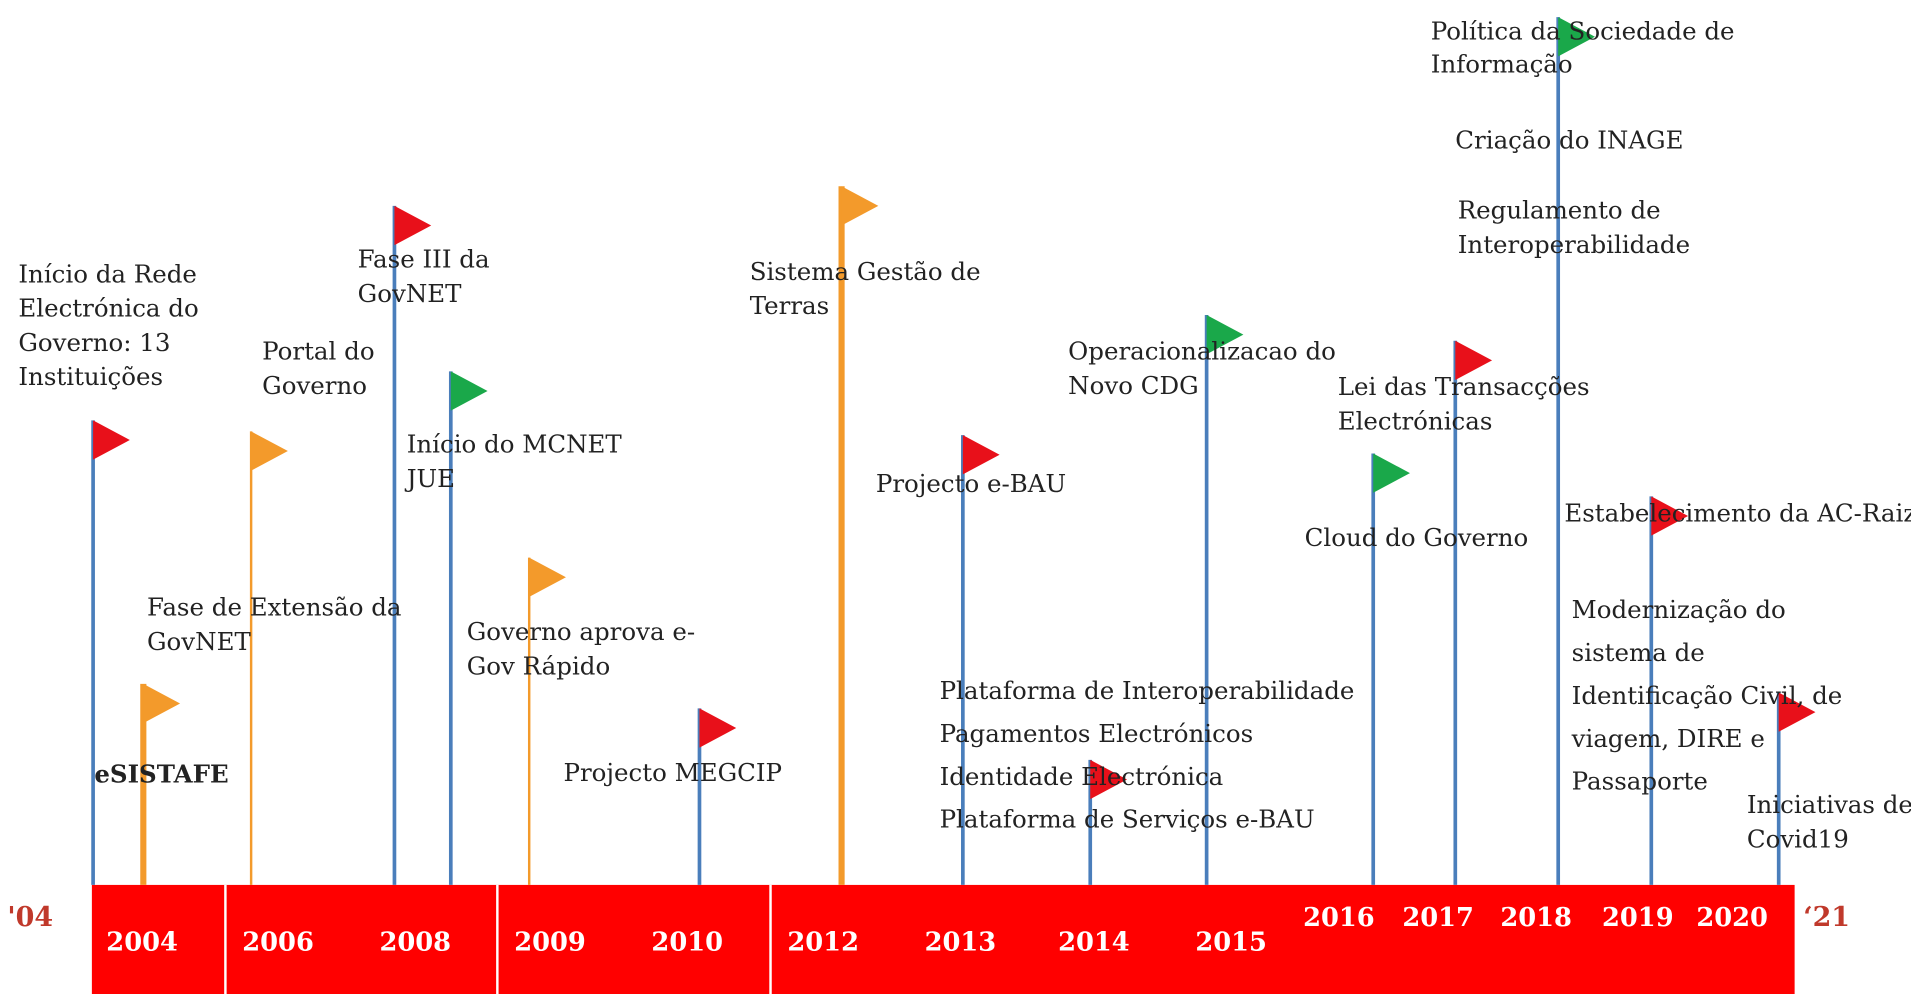 The image size is (1911, 994). What do you see at coordinates (1826, 917) in the screenshot?
I see `end-label: ‘21` at bounding box center [1826, 917].